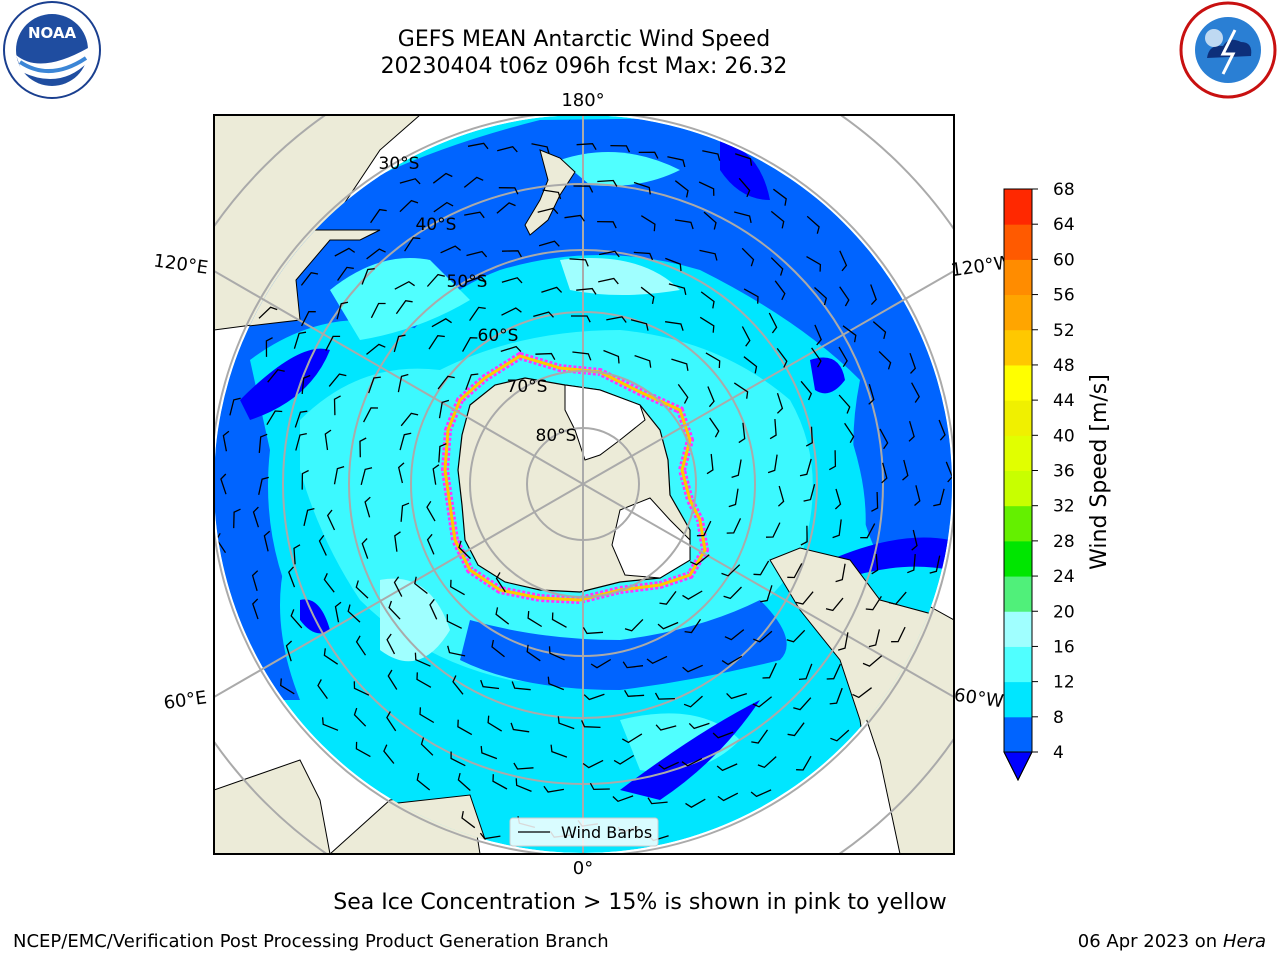  Describe the element at coordinates (583, 868) in the screenshot. I see `lon-label-0: 0°` at that location.